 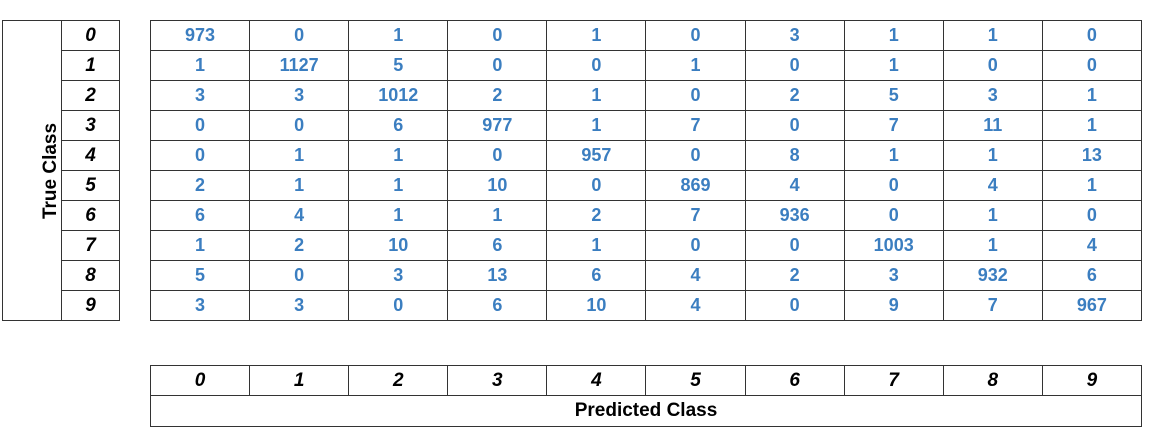 I want to click on true-class-row: 1, so click(x=61, y=65).